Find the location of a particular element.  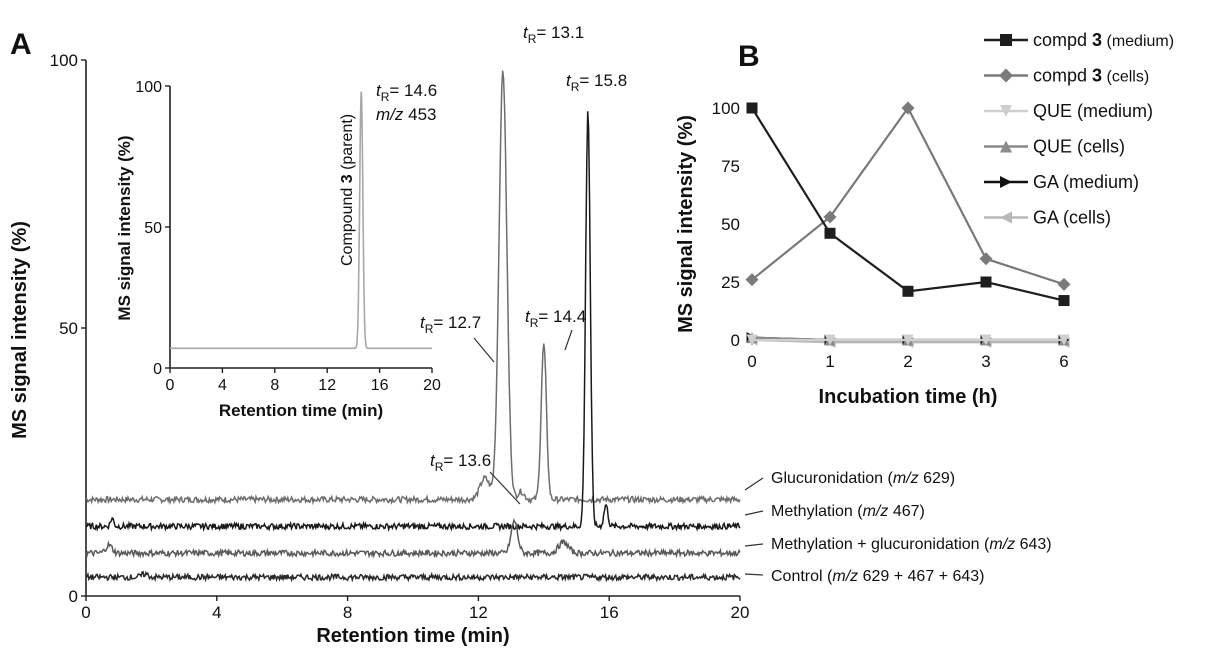

b-y-tick-label: 50 is located at coordinates (730, 224).